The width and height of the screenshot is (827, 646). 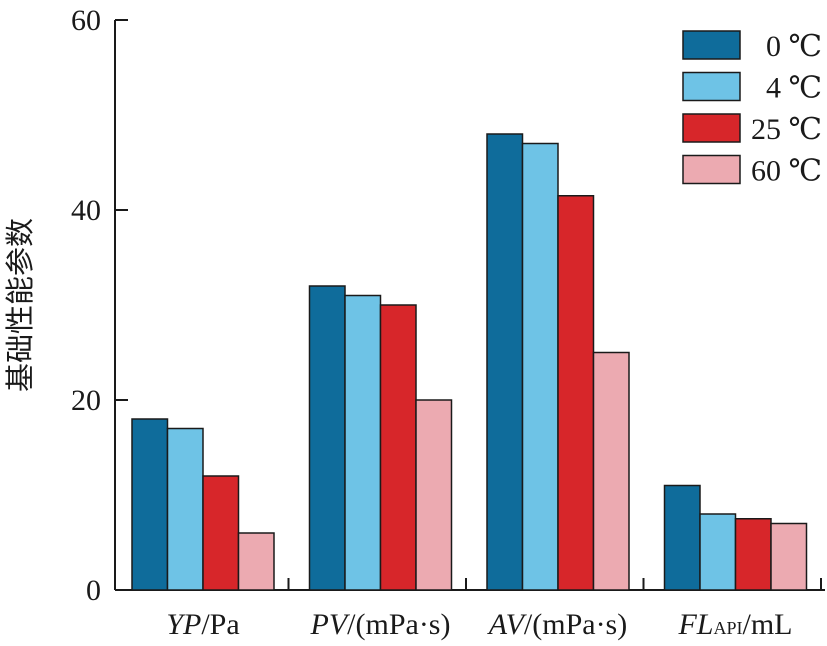 I want to click on category-label-unit: /mL, so click(x=768, y=624).